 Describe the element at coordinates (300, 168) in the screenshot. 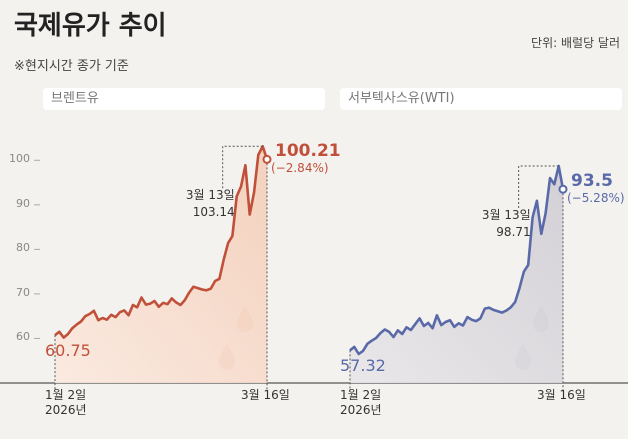

I see `annotation: (−2.84%)` at that location.